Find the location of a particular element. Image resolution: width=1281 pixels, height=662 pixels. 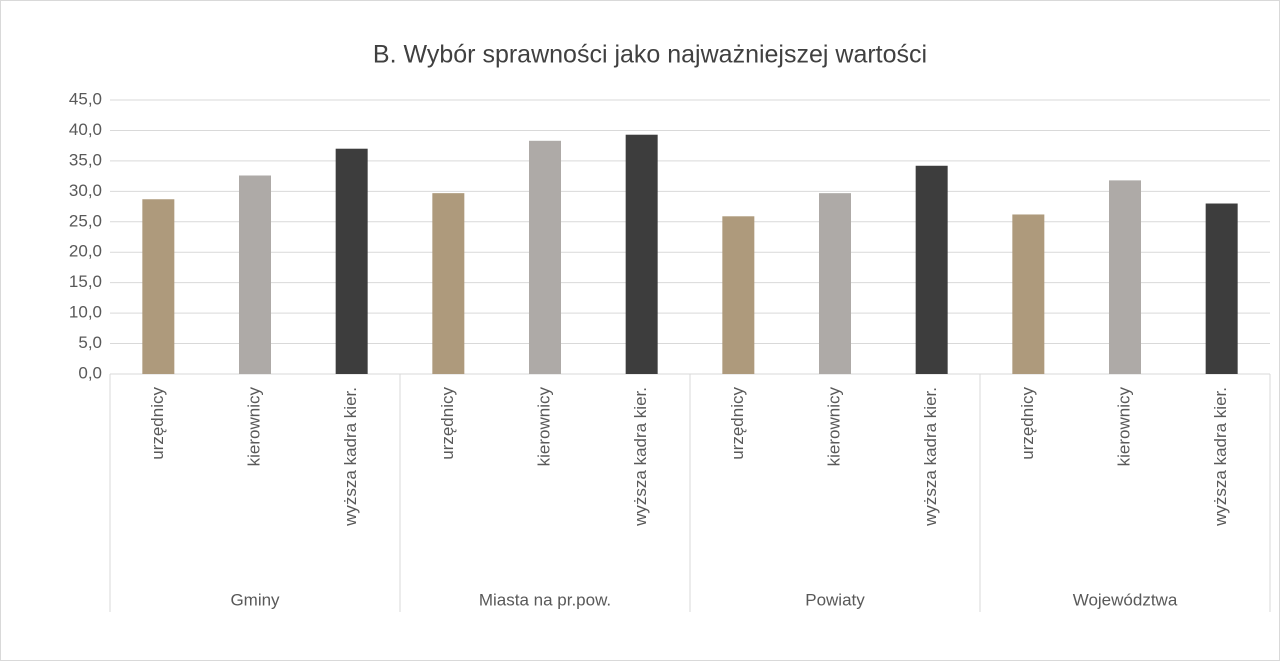

y-tick-label: 15,0 is located at coordinates (85, 281).